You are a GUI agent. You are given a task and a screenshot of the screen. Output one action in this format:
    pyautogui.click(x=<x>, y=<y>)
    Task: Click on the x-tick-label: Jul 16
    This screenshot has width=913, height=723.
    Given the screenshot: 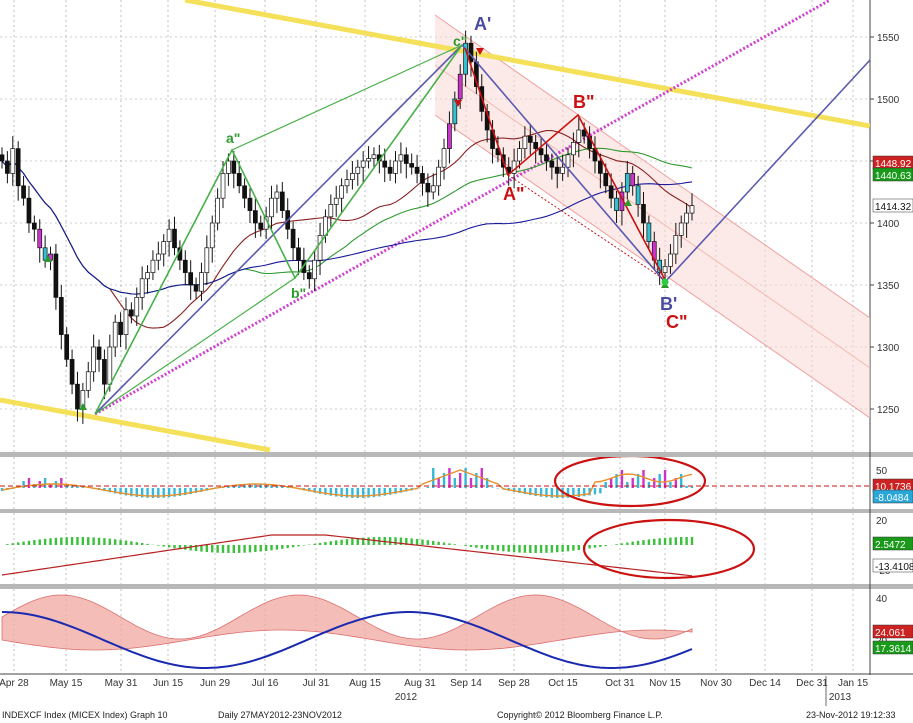 What is the action you would take?
    pyautogui.click(x=265, y=683)
    